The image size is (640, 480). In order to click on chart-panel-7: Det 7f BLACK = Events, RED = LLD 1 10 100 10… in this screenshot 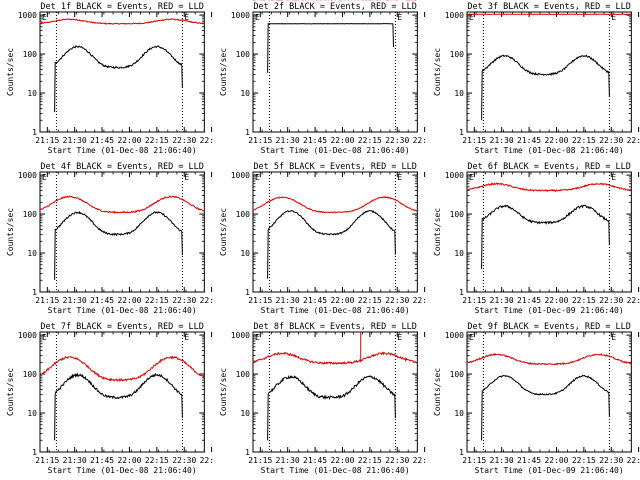, I will do `click(110, 398)`.